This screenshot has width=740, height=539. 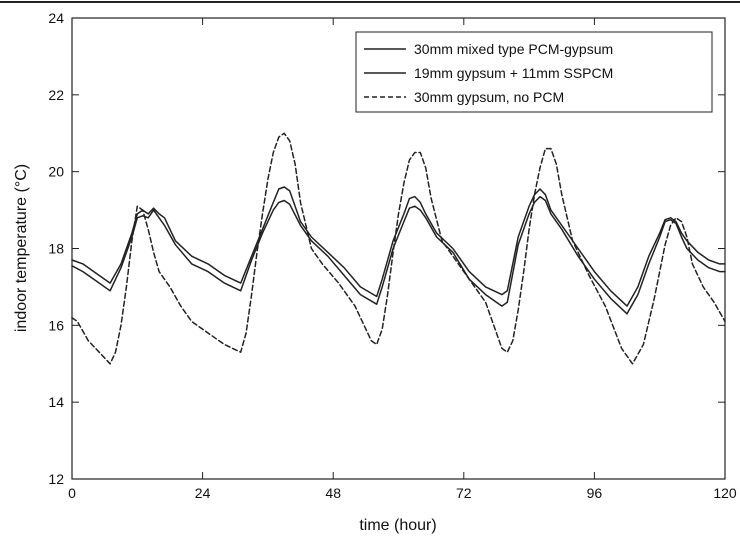 I want to click on y-tick-label: 16, so click(x=56, y=325).